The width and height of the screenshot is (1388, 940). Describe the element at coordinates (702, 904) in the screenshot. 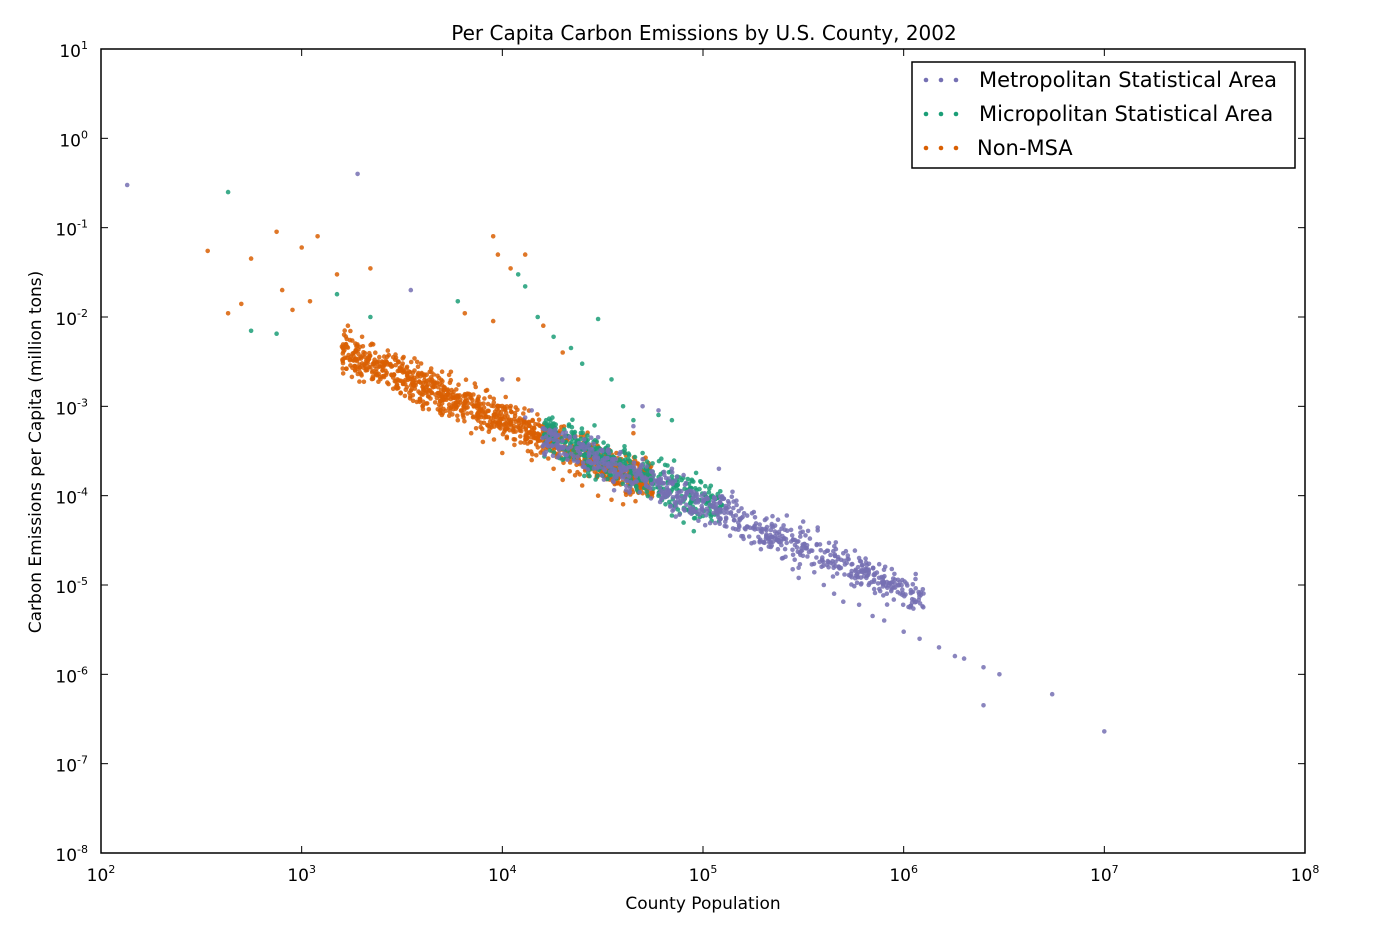

I see `x-axis-label: County Population` at that location.